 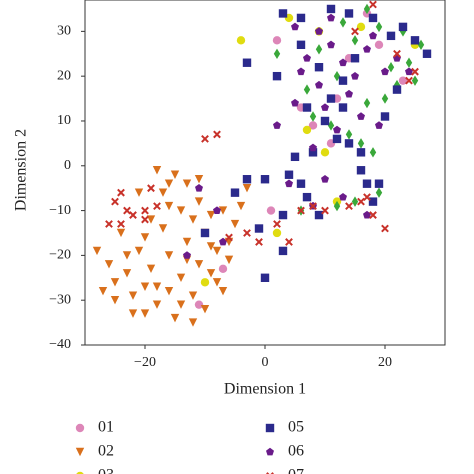 What do you see at coordinates (60, 255) in the screenshot?
I see `y-tick-label: −20` at bounding box center [60, 255].